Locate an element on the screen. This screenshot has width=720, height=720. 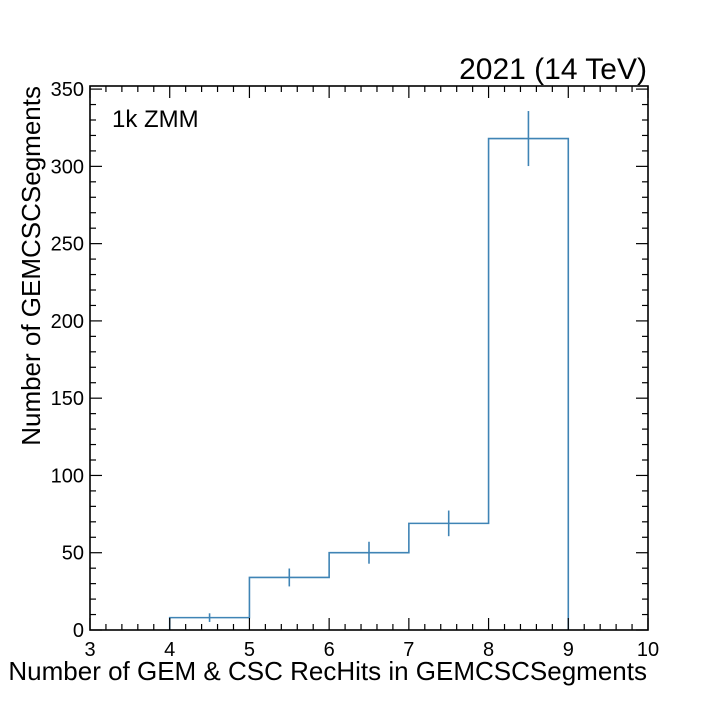
x-tick-label: 4 is located at coordinates (169, 650).